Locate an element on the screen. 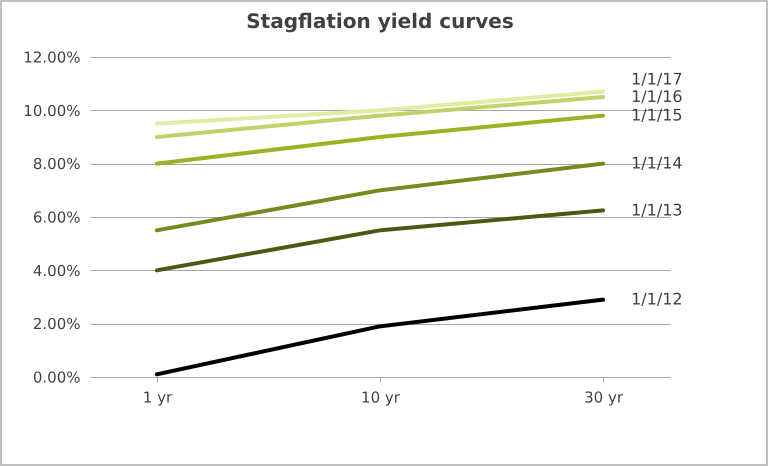 This screenshot has width=768, height=466. series-label: 1/1/16 is located at coordinates (657, 96).